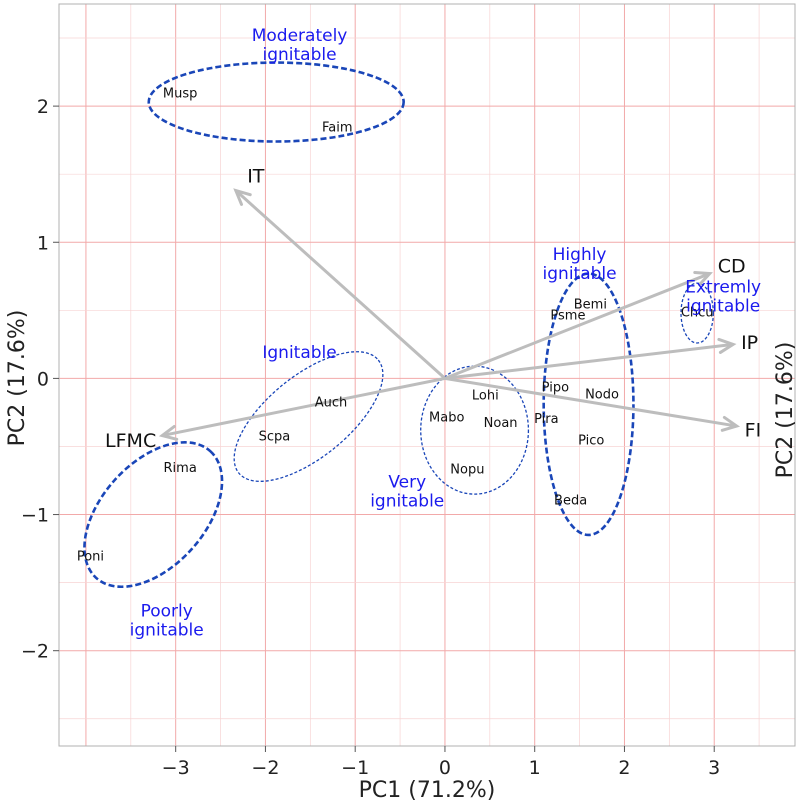 Image resolution: width=800 pixels, height=807 pixels. Describe the element at coordinates (445, 768) in the screenshot. I see `x-tick-label: 0` at that location.